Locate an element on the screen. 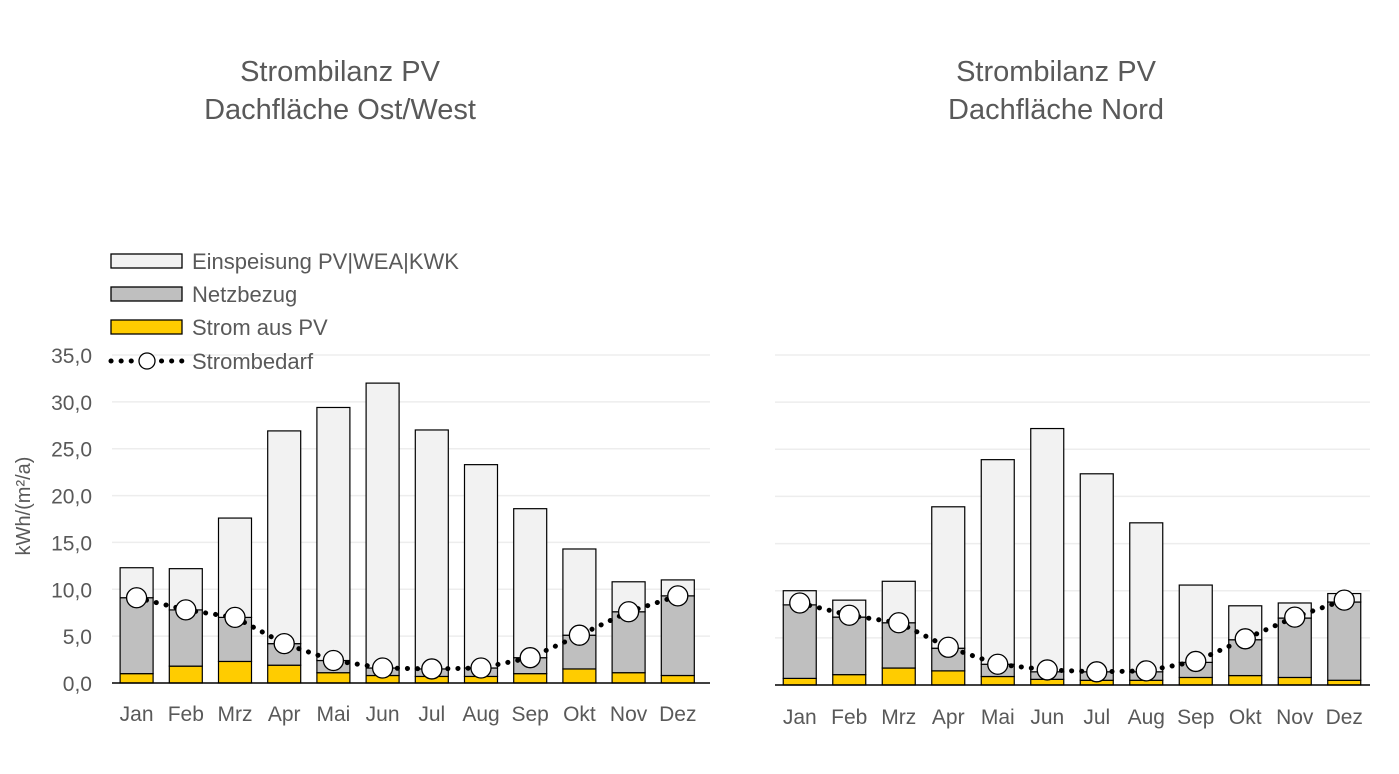 This screenshot has width=1399, height=774. chart-subtitle: Dachfläche Nord is located at coordinates (1056, 110).